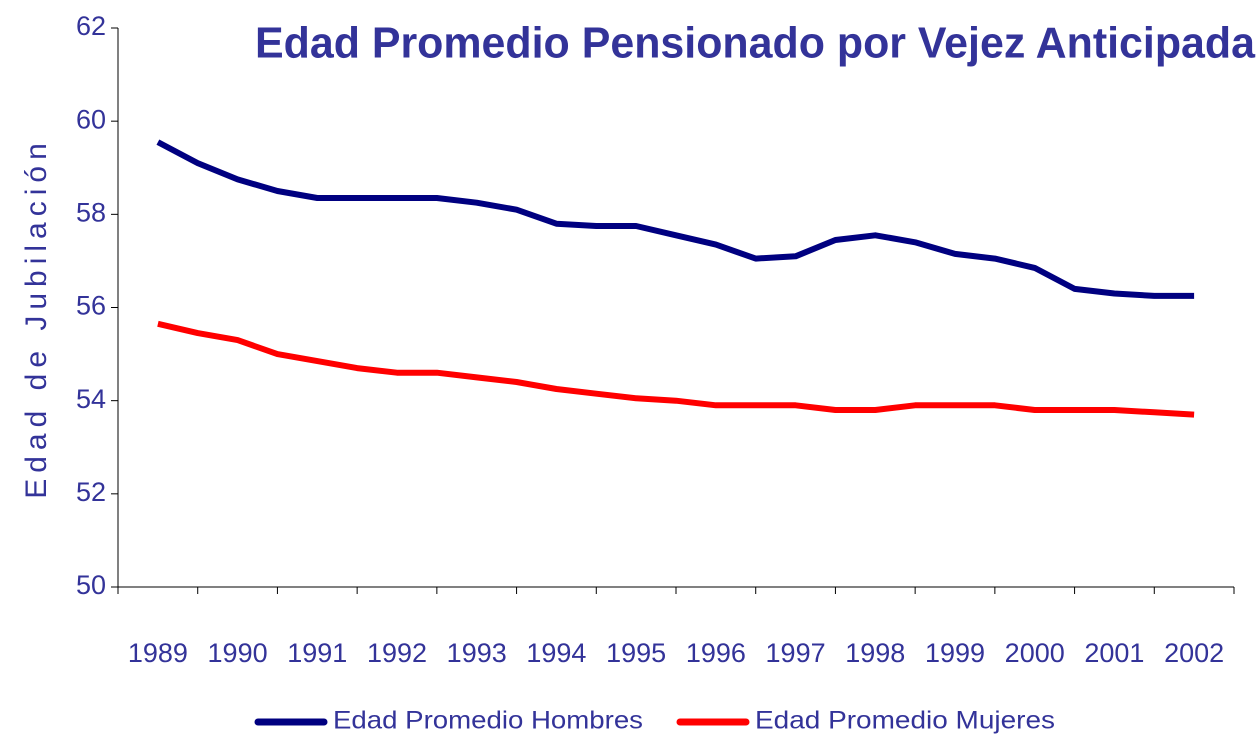  I want to click on y-tick-label: 60, so click(91, 119).